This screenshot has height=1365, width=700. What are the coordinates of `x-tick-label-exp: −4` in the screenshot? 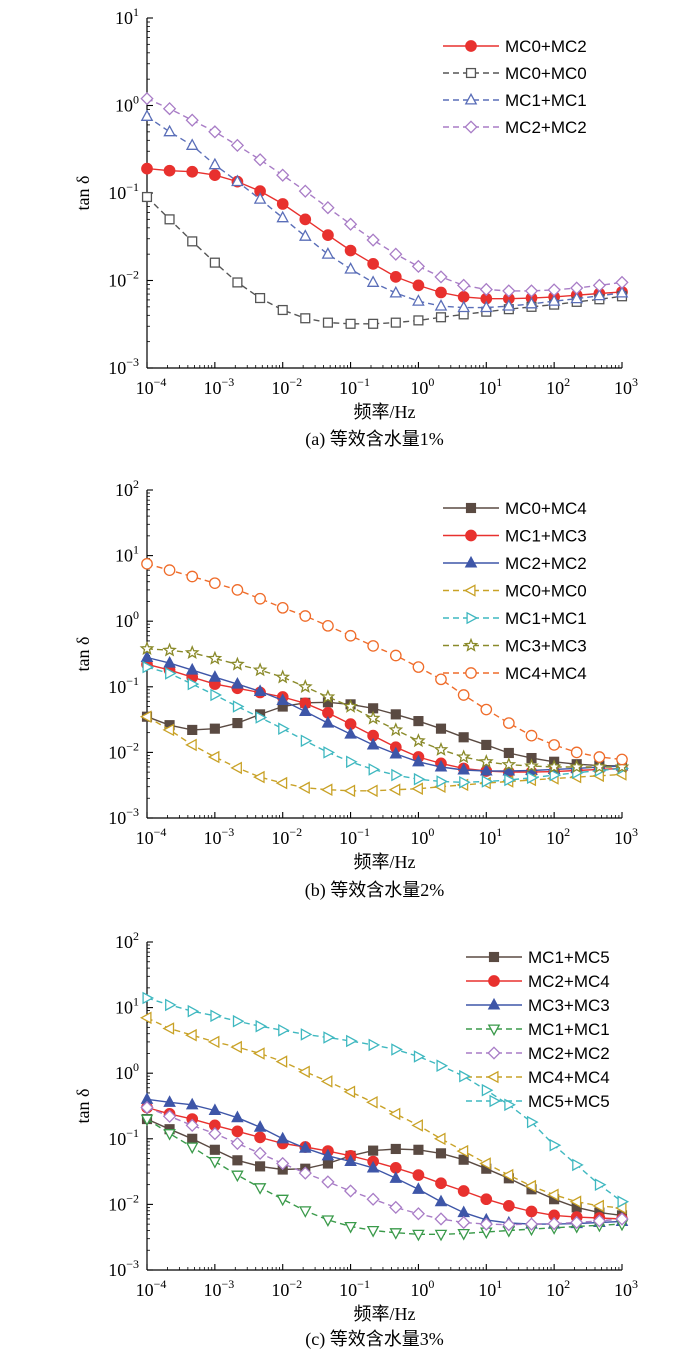 It's located at (160, 1284).